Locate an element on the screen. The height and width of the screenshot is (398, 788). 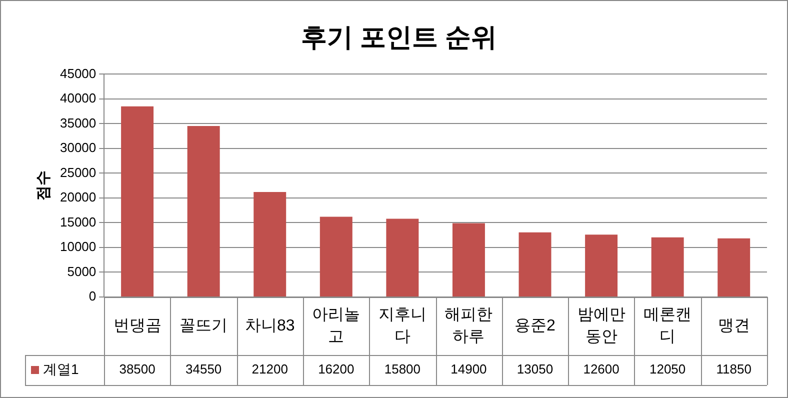
y-tick-label: 30000 is located at coordinates (78, 148).